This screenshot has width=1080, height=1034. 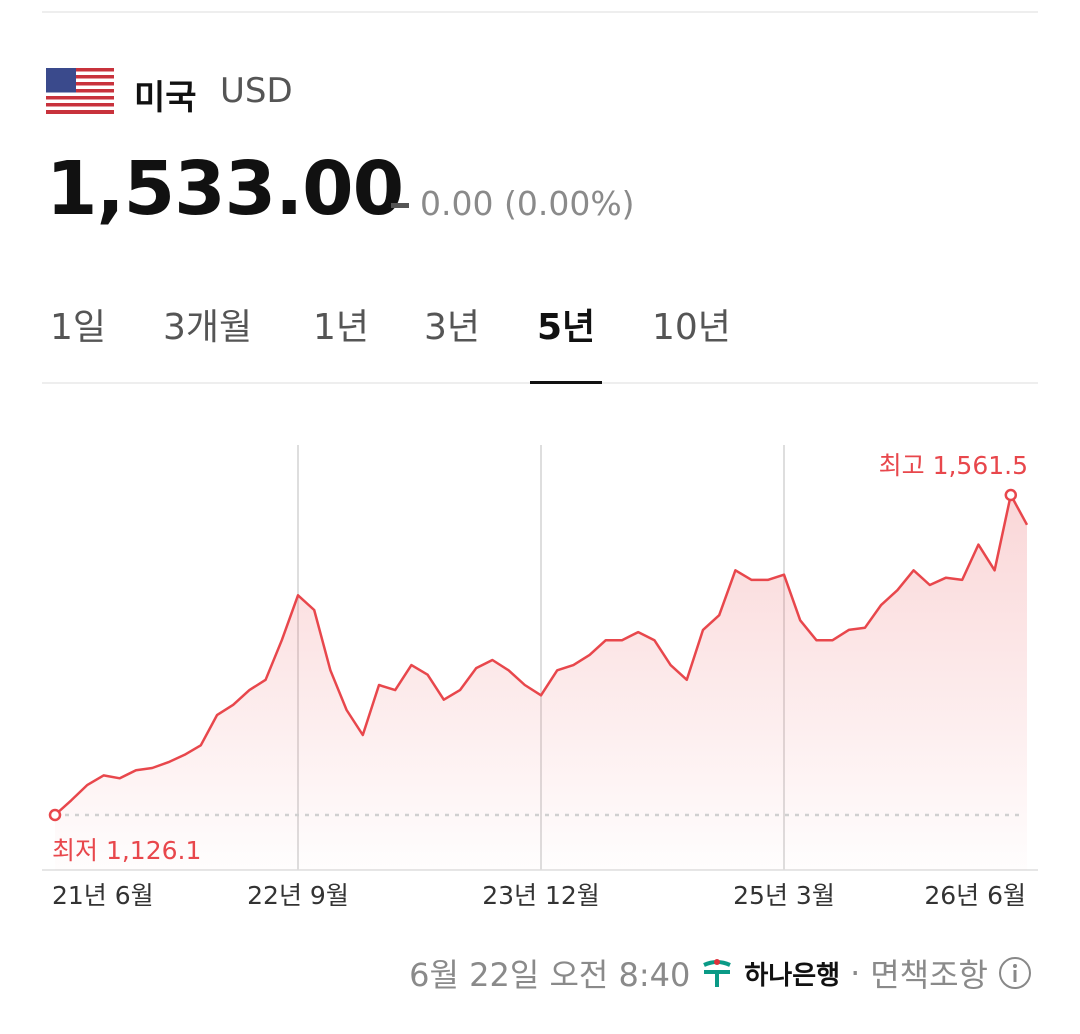 What do you see at coordinates (225, 189) in the screenshot?
I see `price: 1,533.00` at bounding box center [225, 189].